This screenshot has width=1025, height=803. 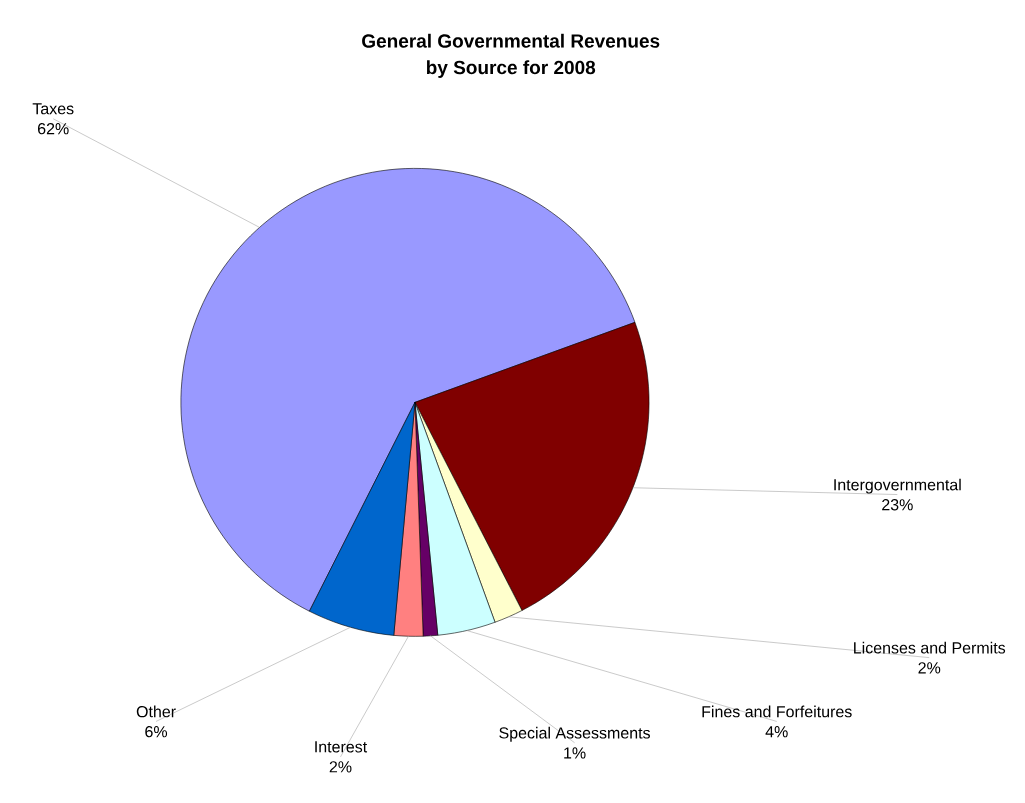 I want to click on data-label: 6%, so click(x=156, y=732).